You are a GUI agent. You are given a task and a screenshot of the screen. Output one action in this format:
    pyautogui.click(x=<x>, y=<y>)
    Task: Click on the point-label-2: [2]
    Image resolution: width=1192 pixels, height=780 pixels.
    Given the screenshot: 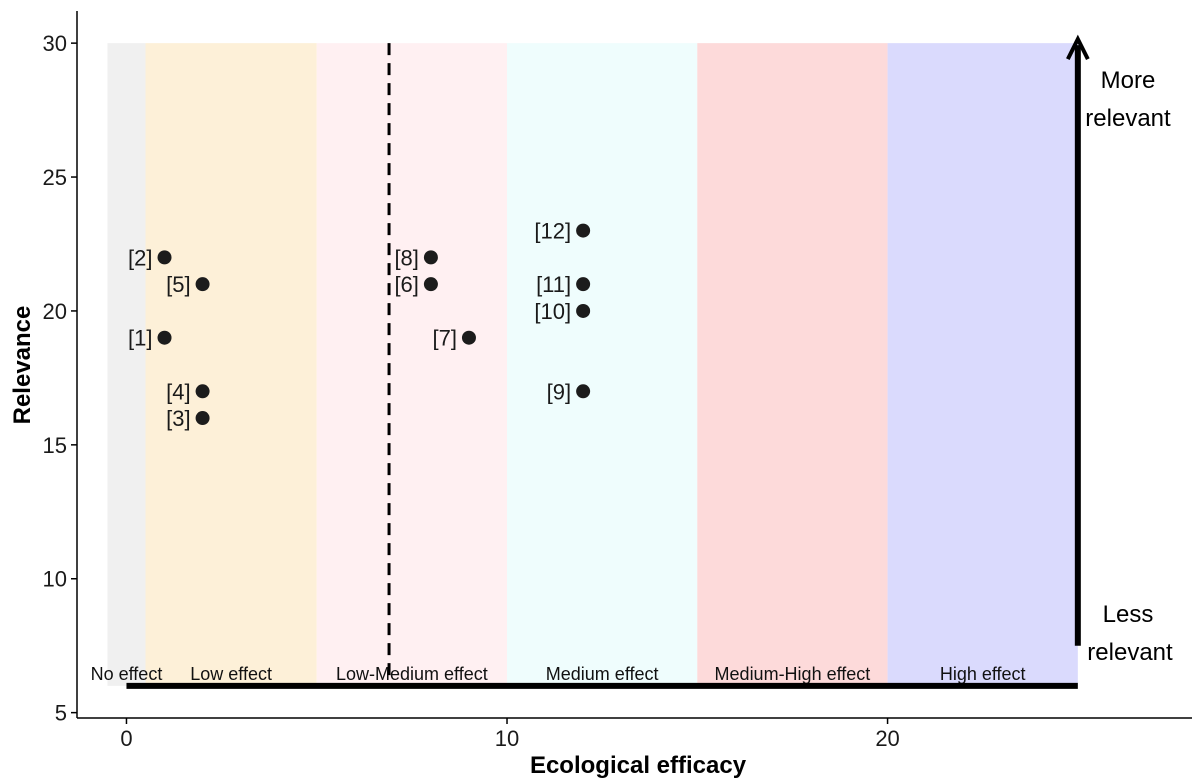 What is the action you would take?
    pyautogui.click(x=140, y=257)
    